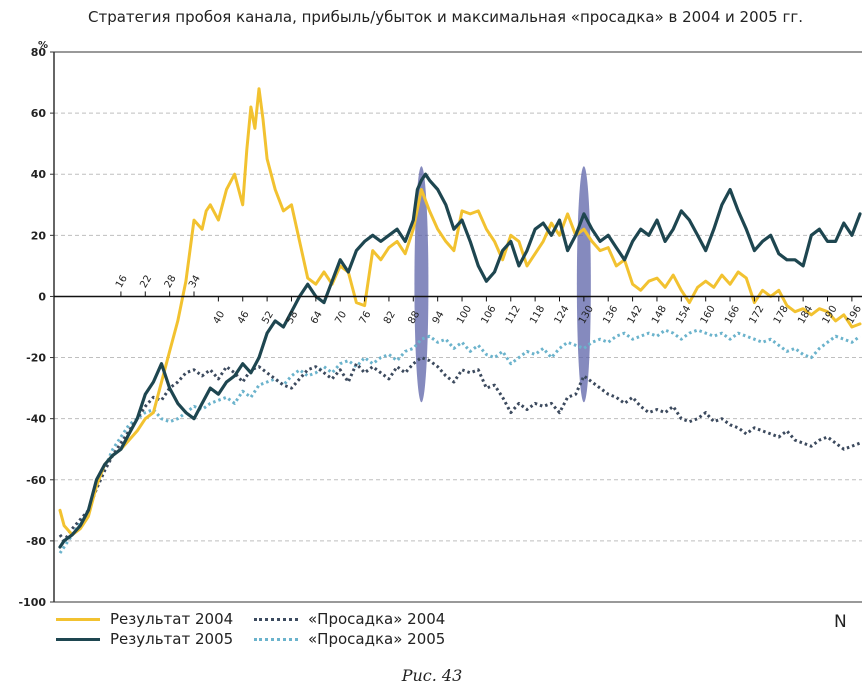 The height and width of the screenshot is (694, 864). Describe the element at coordinates (432, 675) in the screenshot. I see `figure-caption: Рис. 43` at that location.